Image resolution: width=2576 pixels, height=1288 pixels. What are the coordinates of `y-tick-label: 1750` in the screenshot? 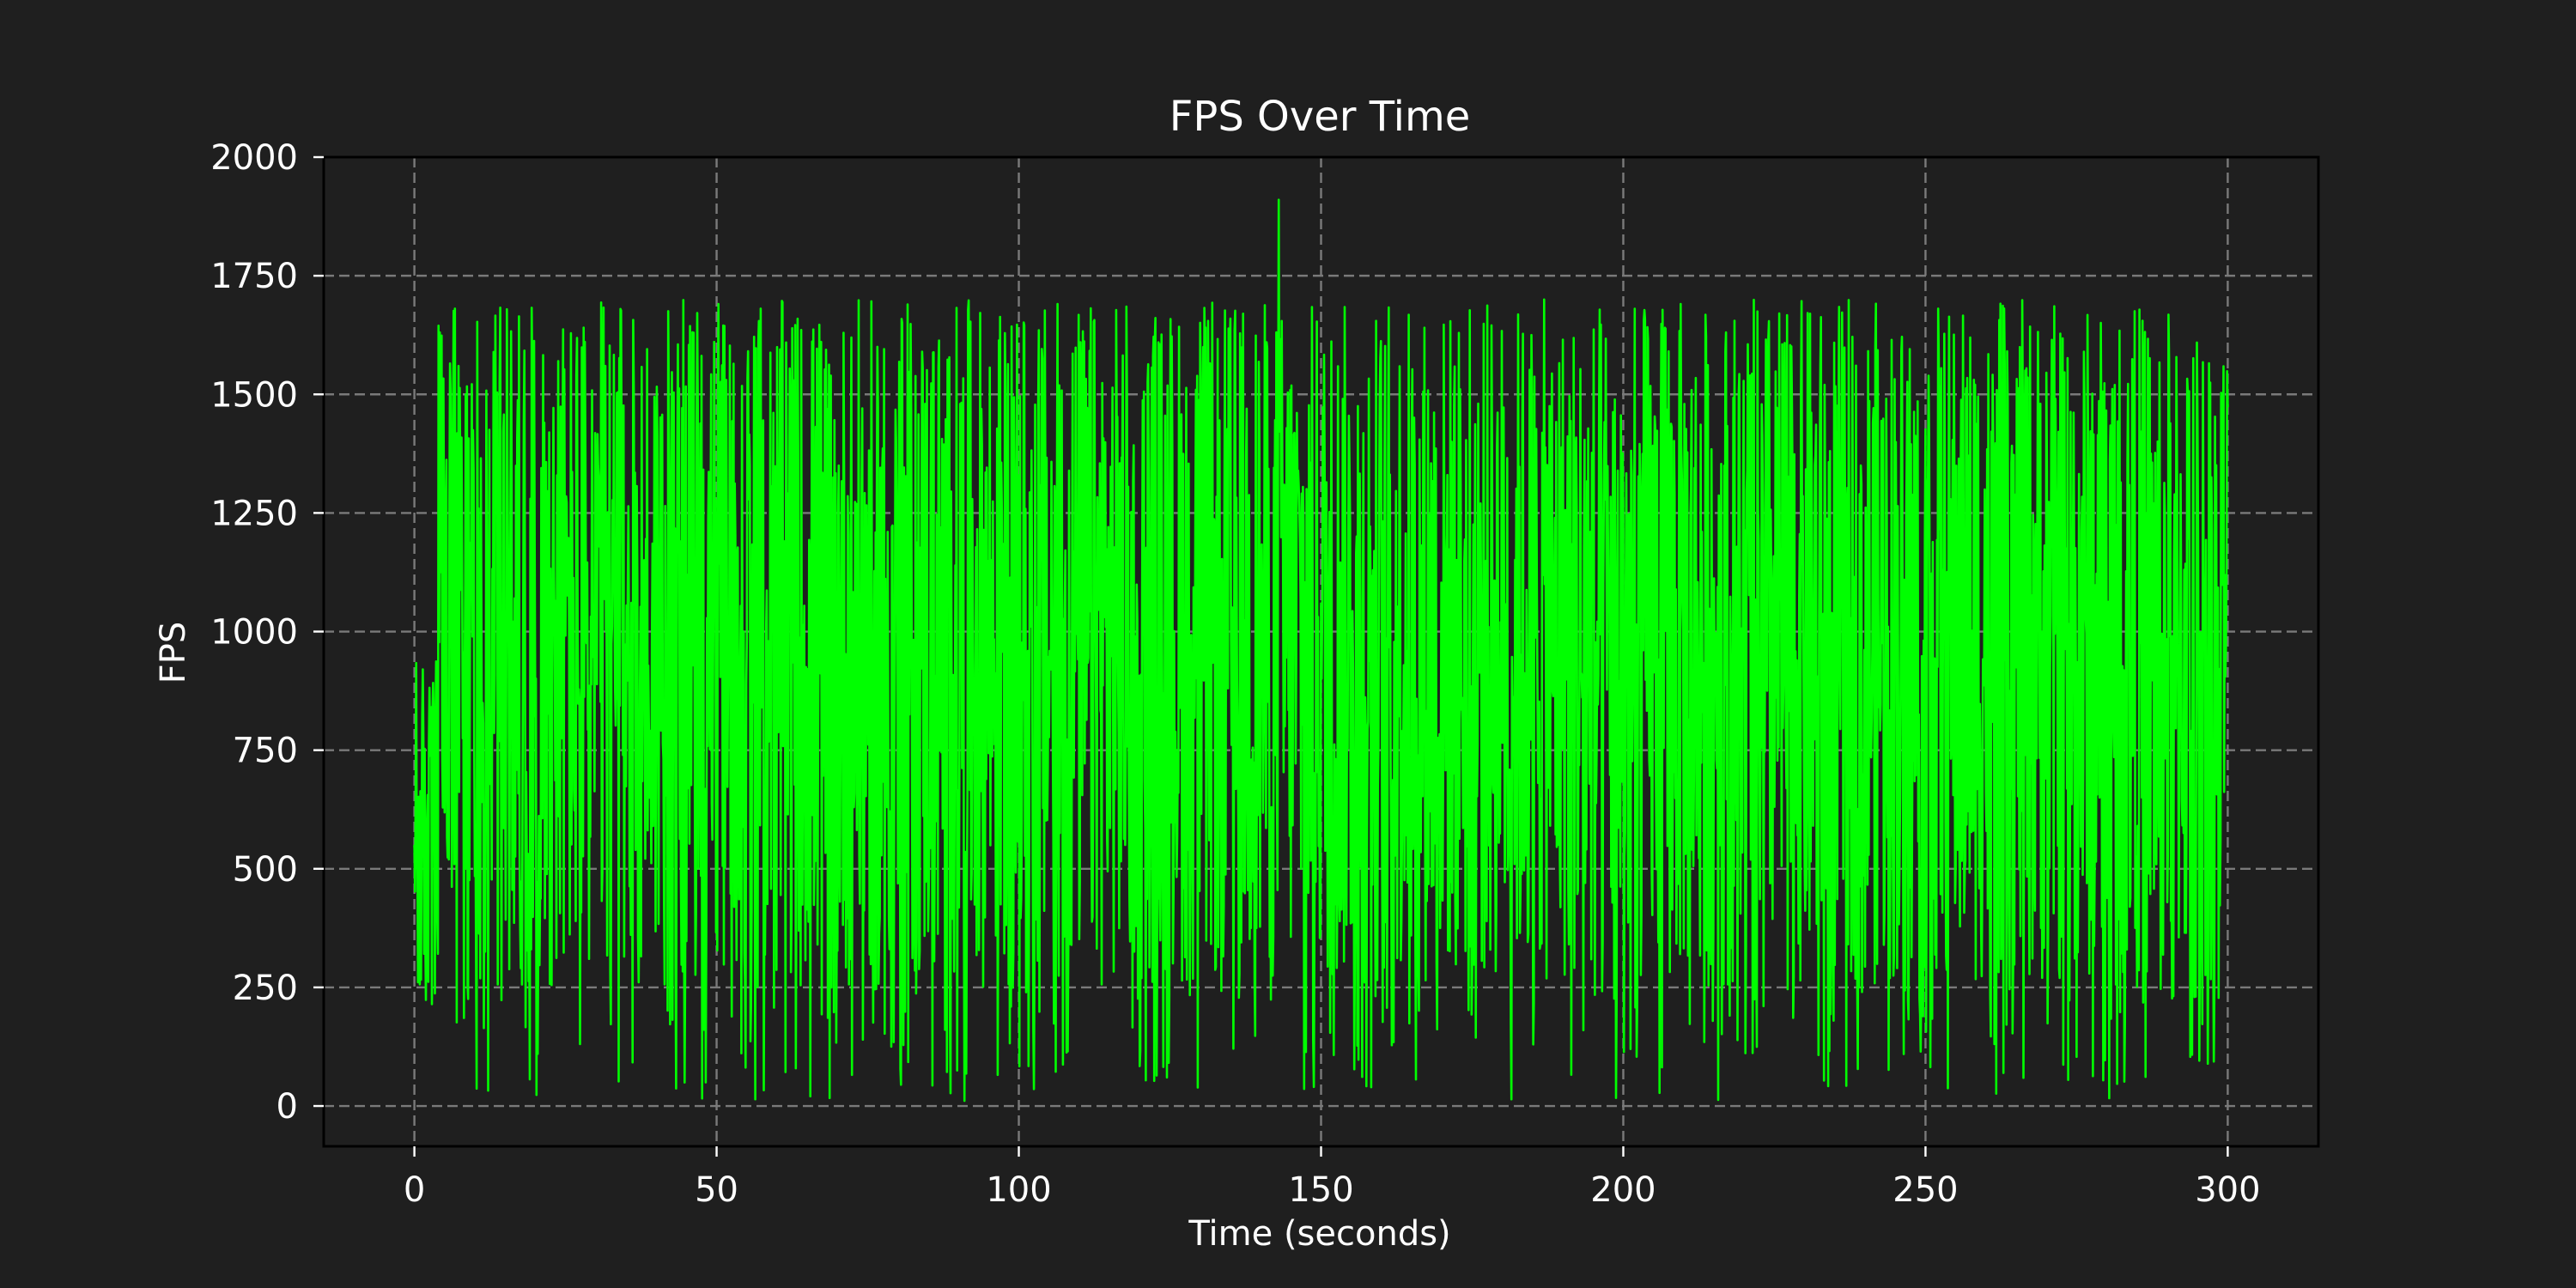 It's located at (254, 276).